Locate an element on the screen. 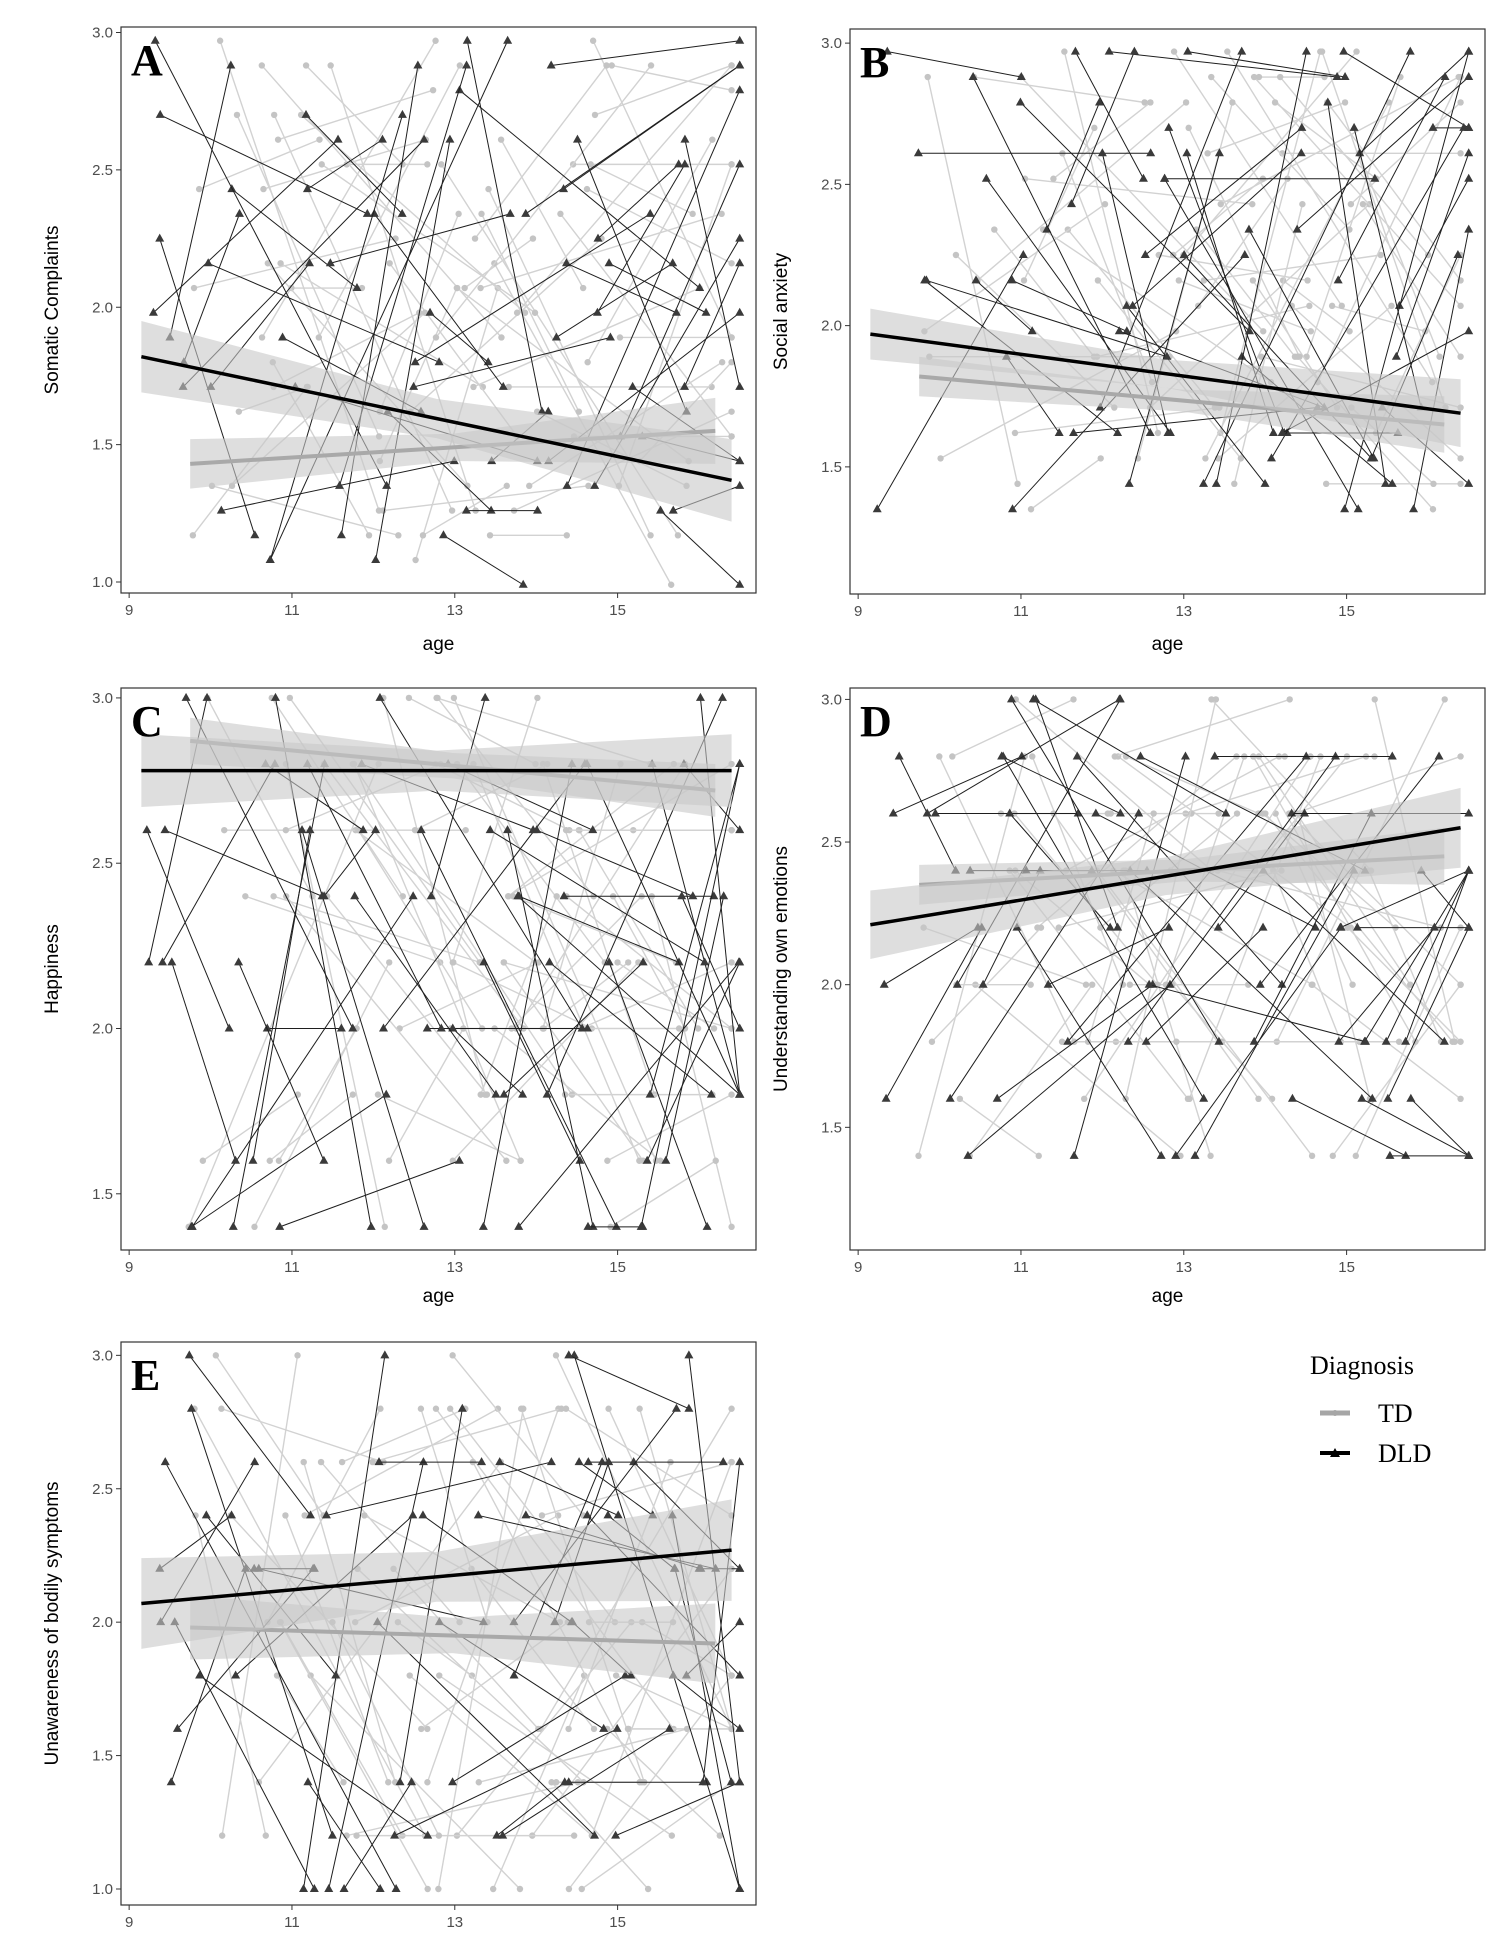 The image size is (1512, 1949). panel-label: E is located at coordinates (145, 1375).